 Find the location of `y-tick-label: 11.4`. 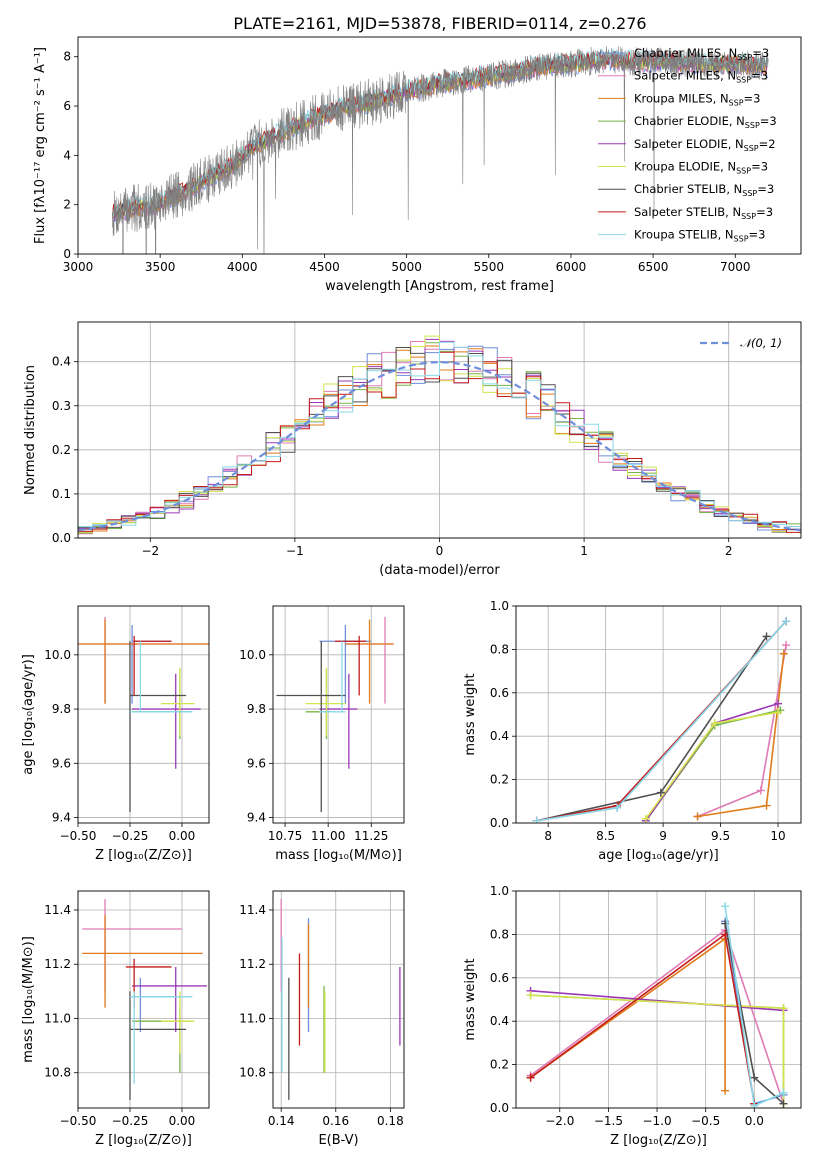

y-tick-label: 11.4 is located at coordinates (252, 910).